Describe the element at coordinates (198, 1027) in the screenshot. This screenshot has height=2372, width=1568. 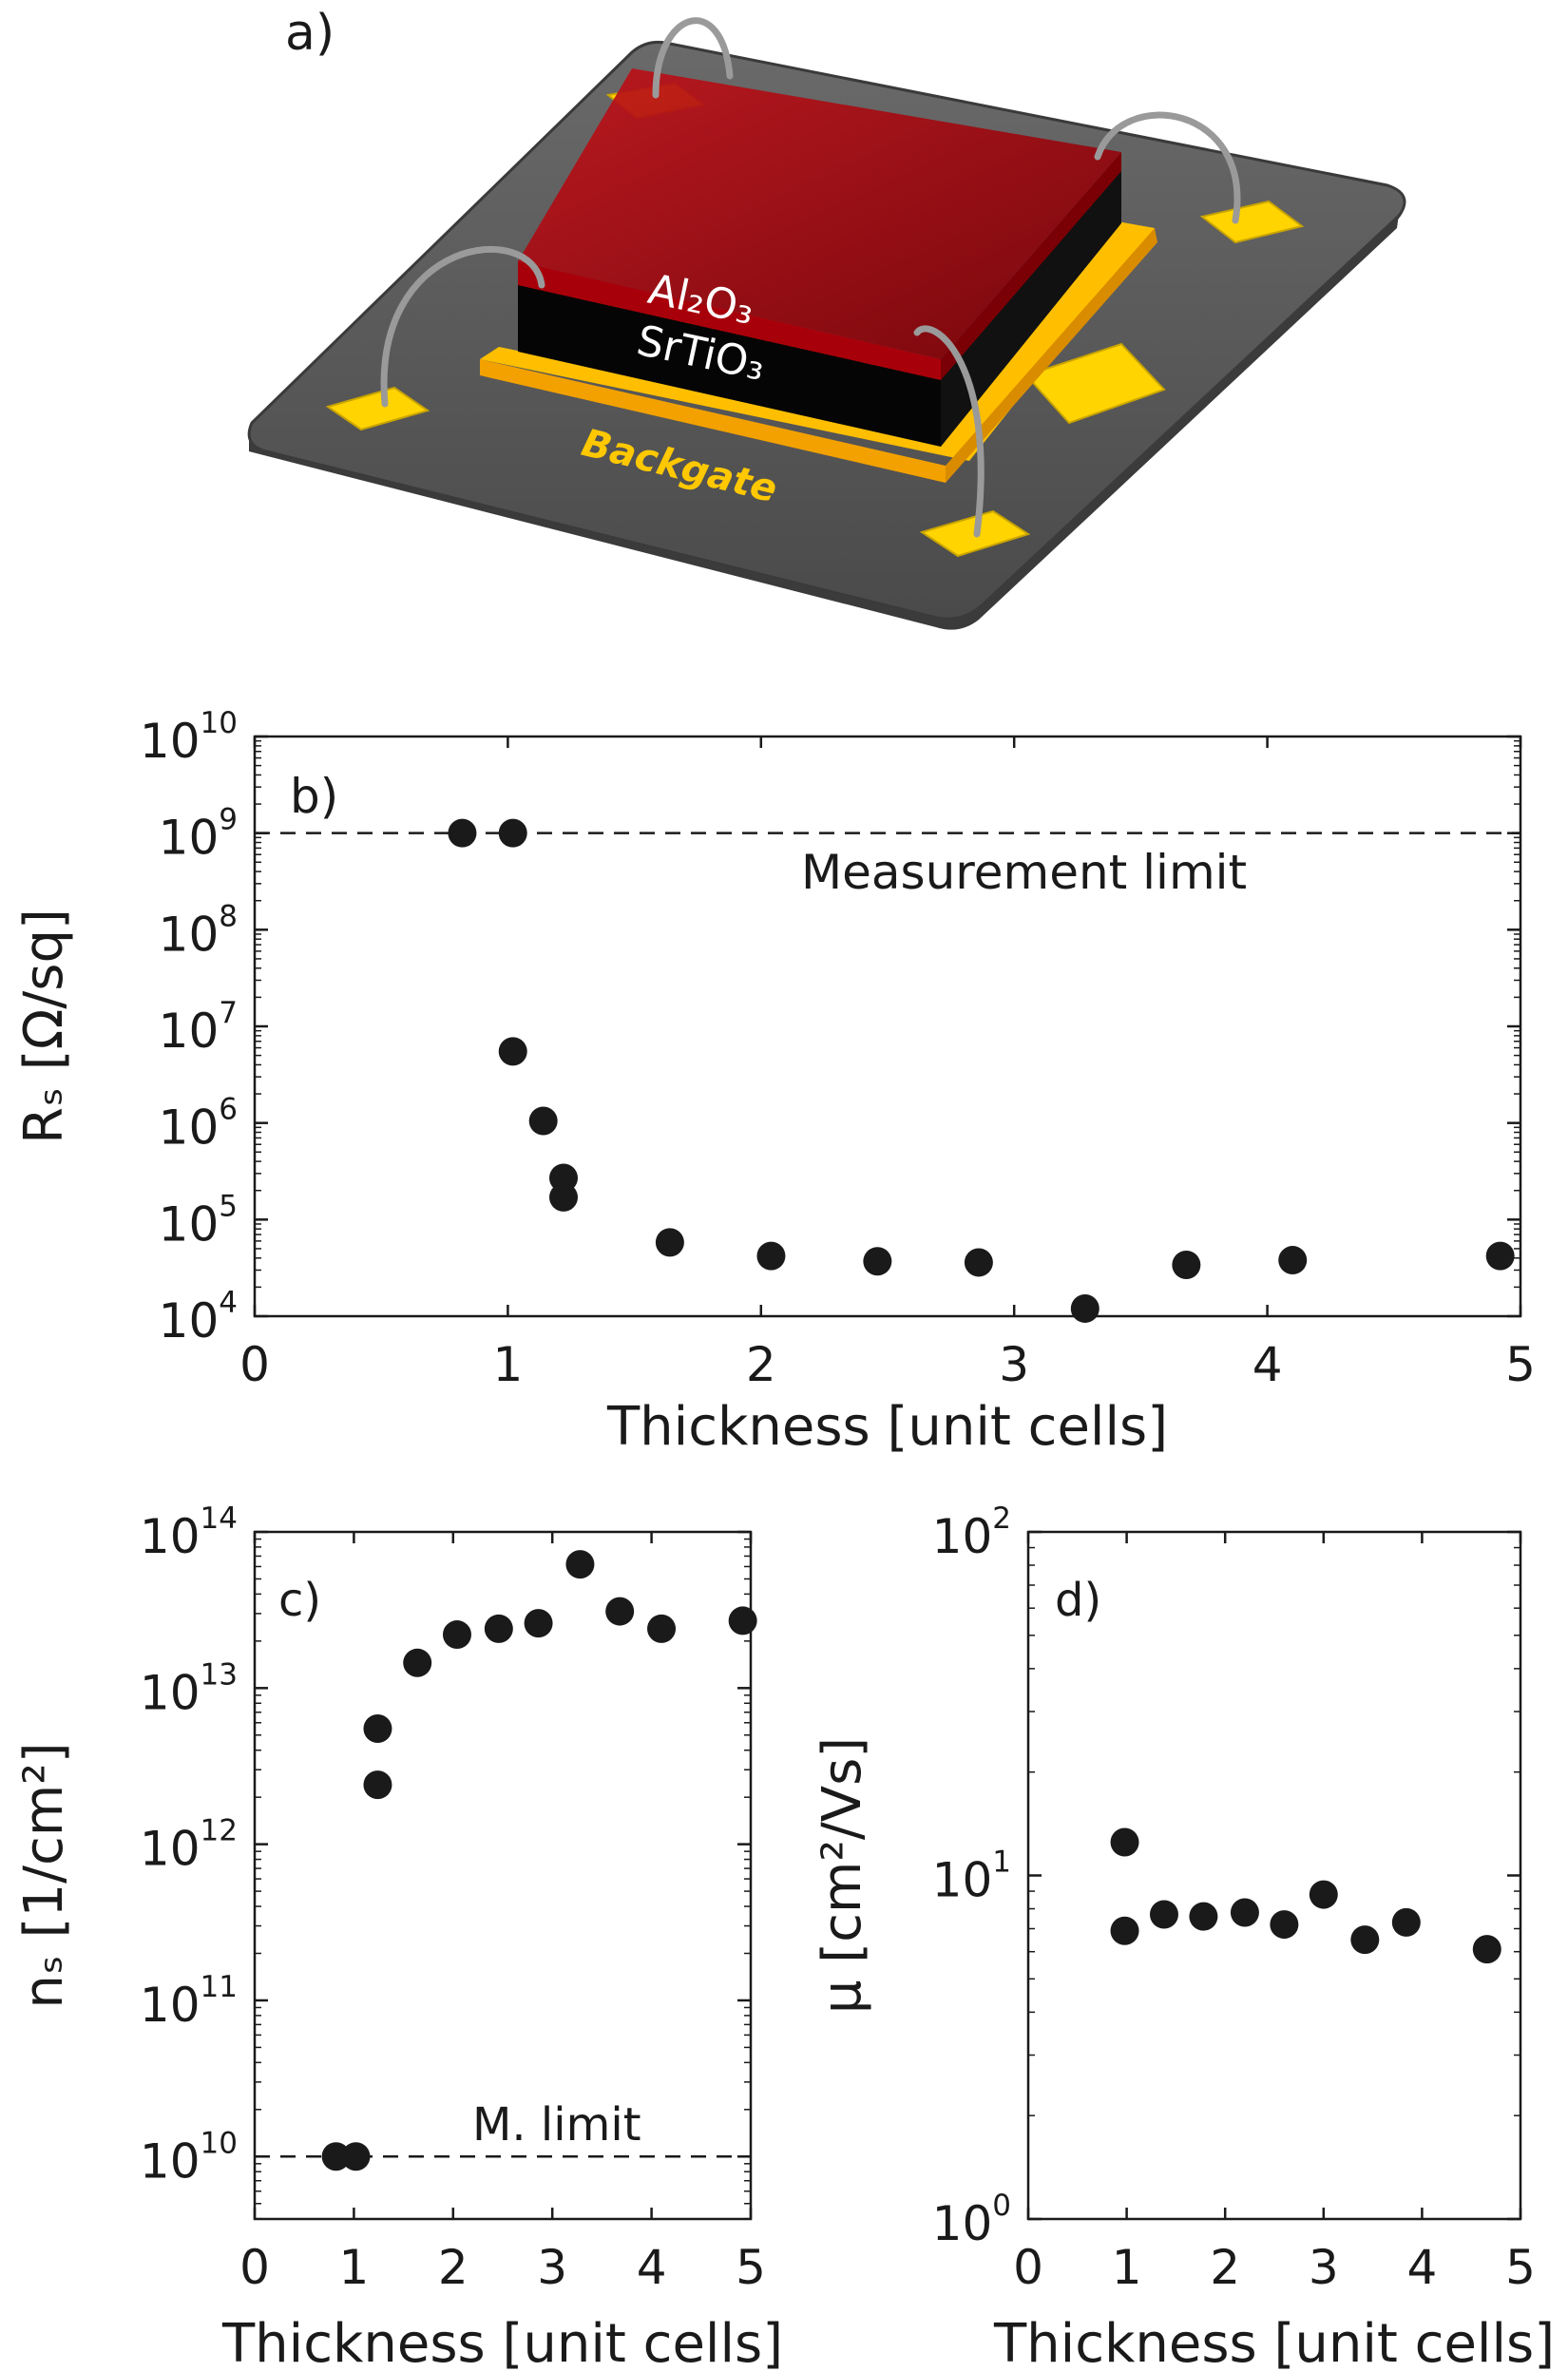
I see `y-tick-label: 10⁷` at that location.